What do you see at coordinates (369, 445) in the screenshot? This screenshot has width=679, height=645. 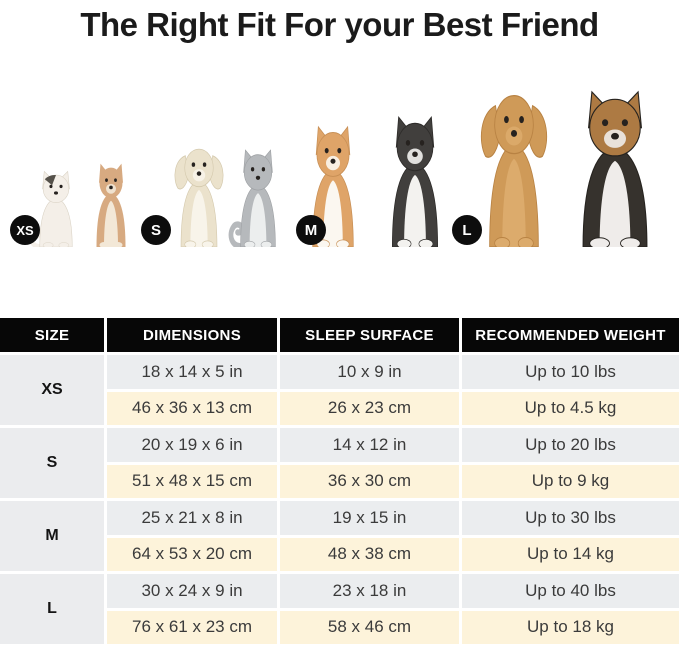 I see `value-cell-inches: 14 x 12 in` at bounding box center [369, 445].